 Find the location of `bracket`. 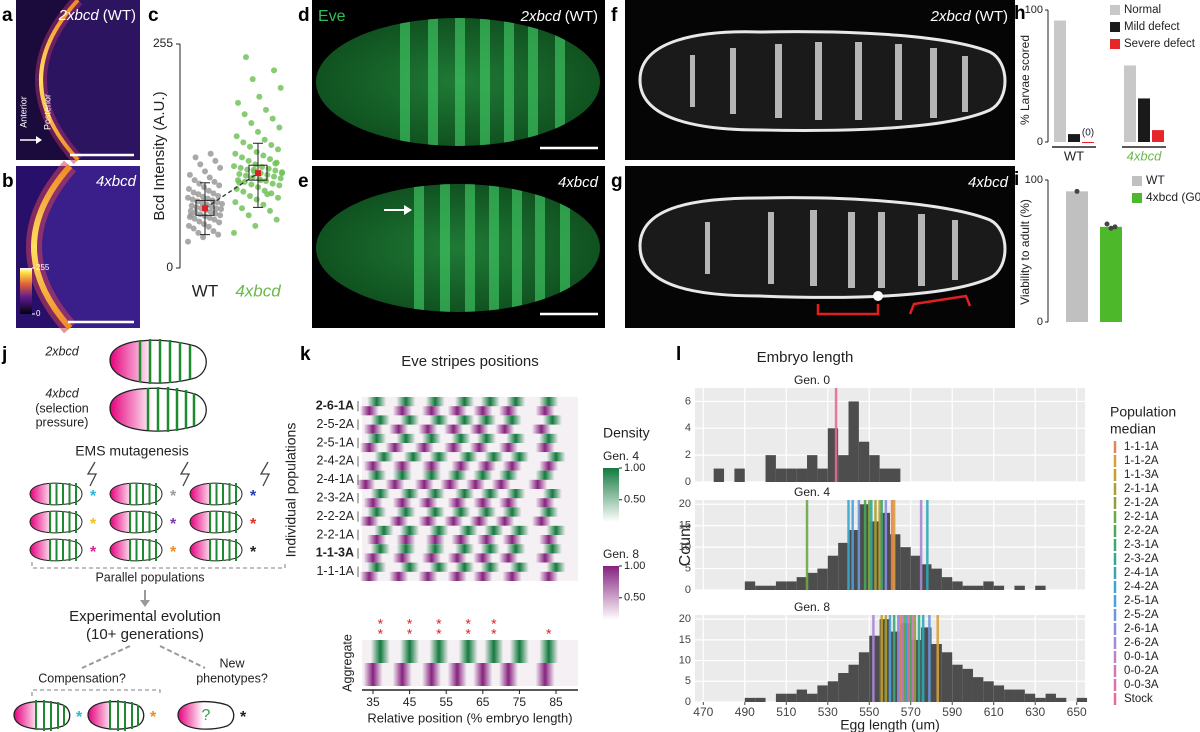

bracket is located at coordinates (158, 565).